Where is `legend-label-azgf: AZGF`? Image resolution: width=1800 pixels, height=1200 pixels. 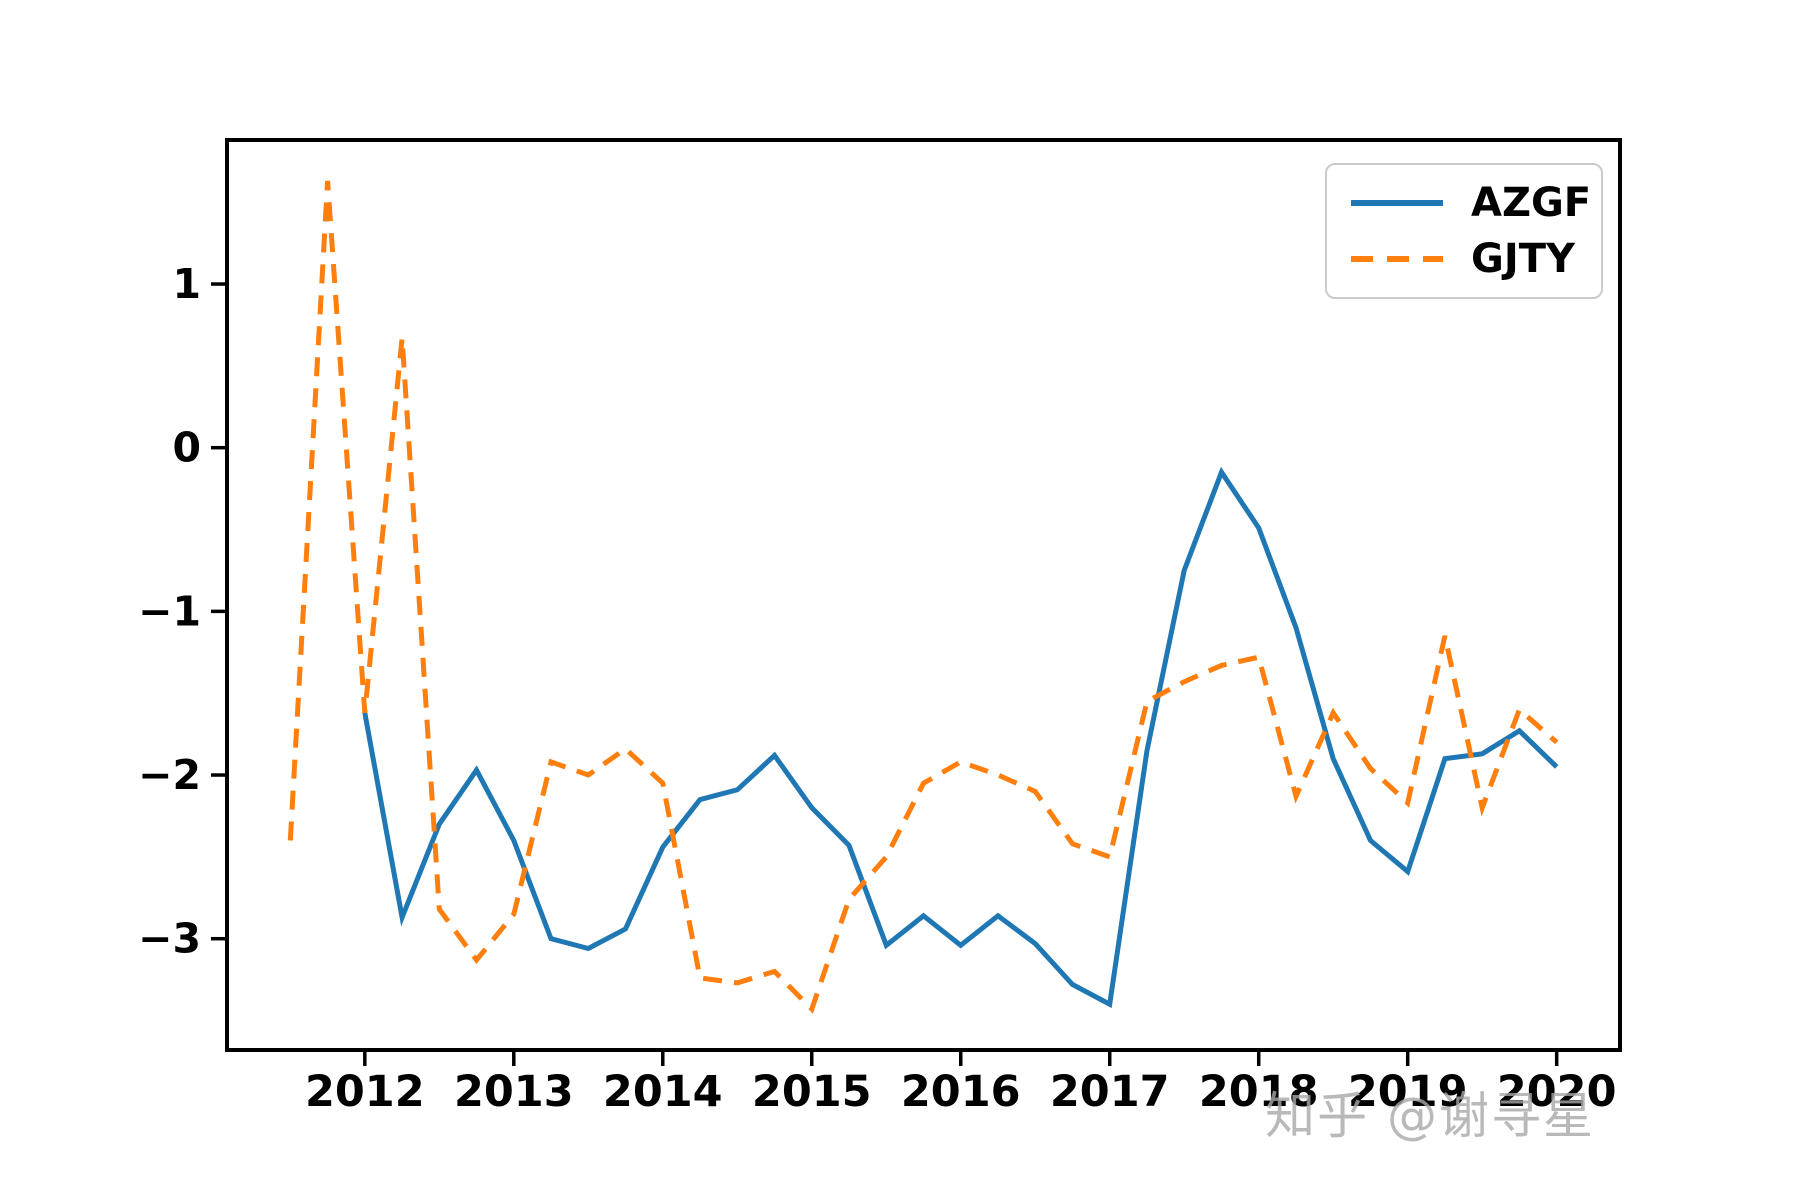
legend-label-azgf: AZGF is located at coordinates (1531, 203).